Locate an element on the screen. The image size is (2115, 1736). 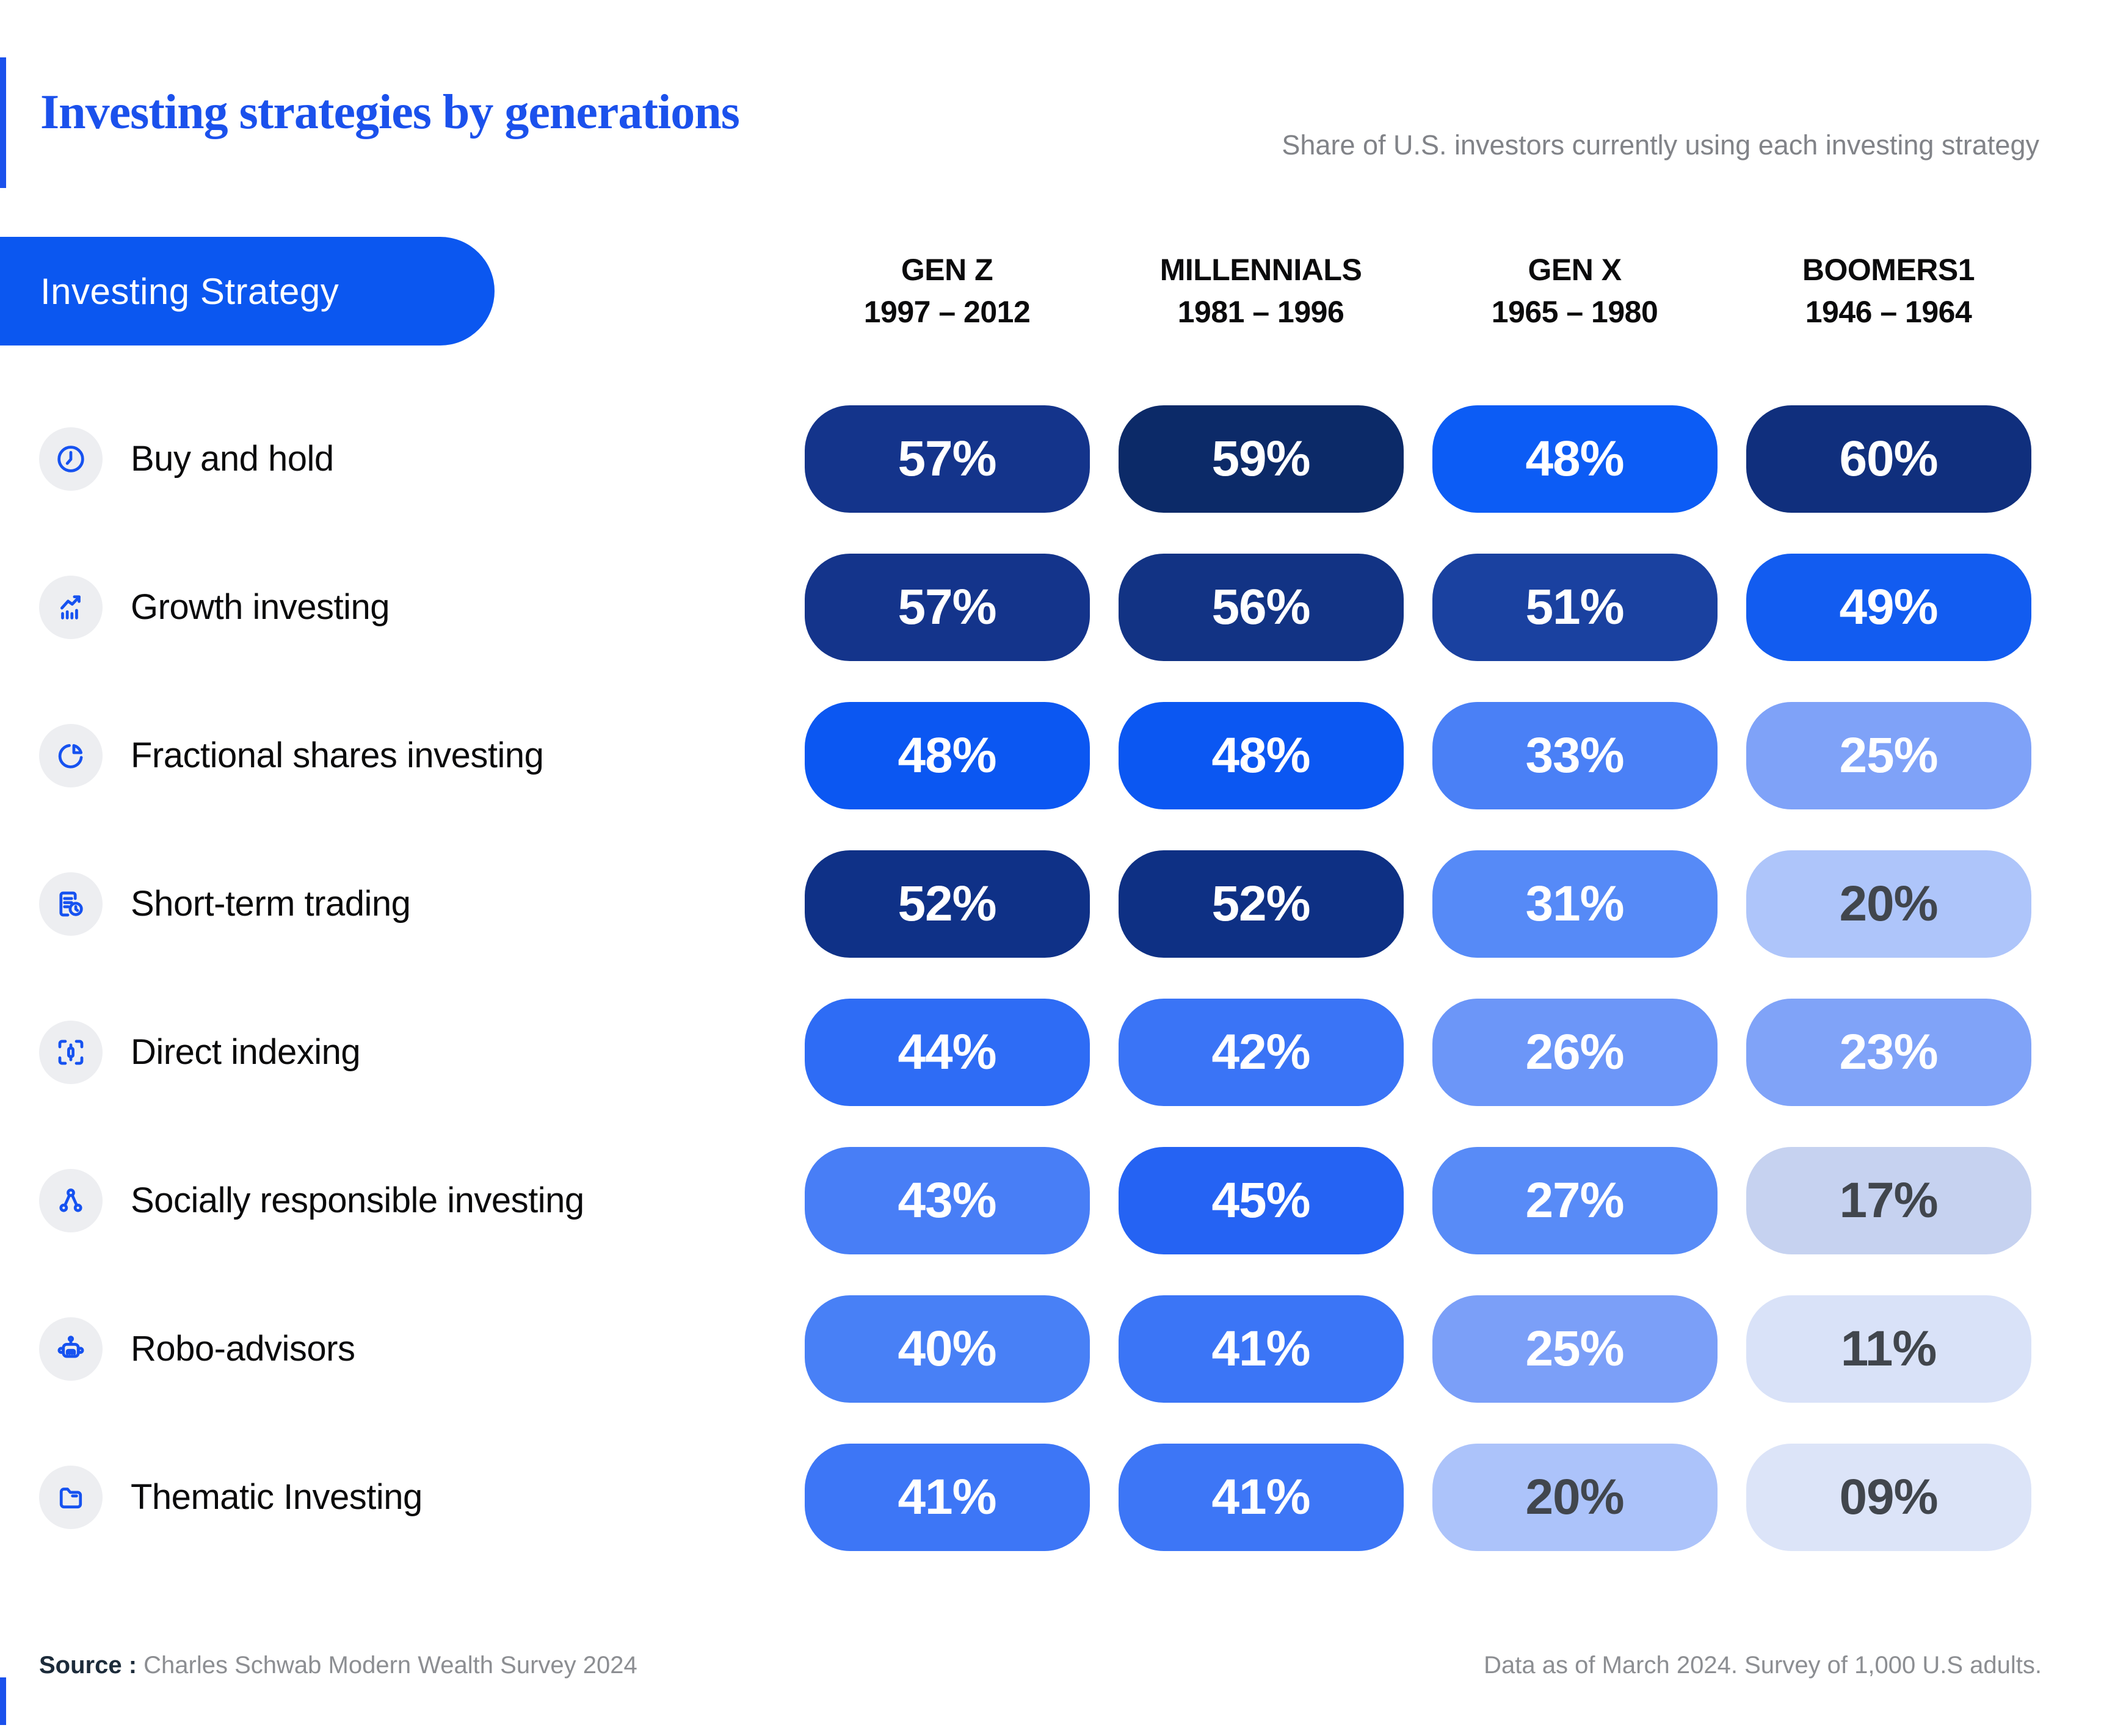
column-header-genz: GEN Z 1997 – 2012 is located at coordinates (947, 291).